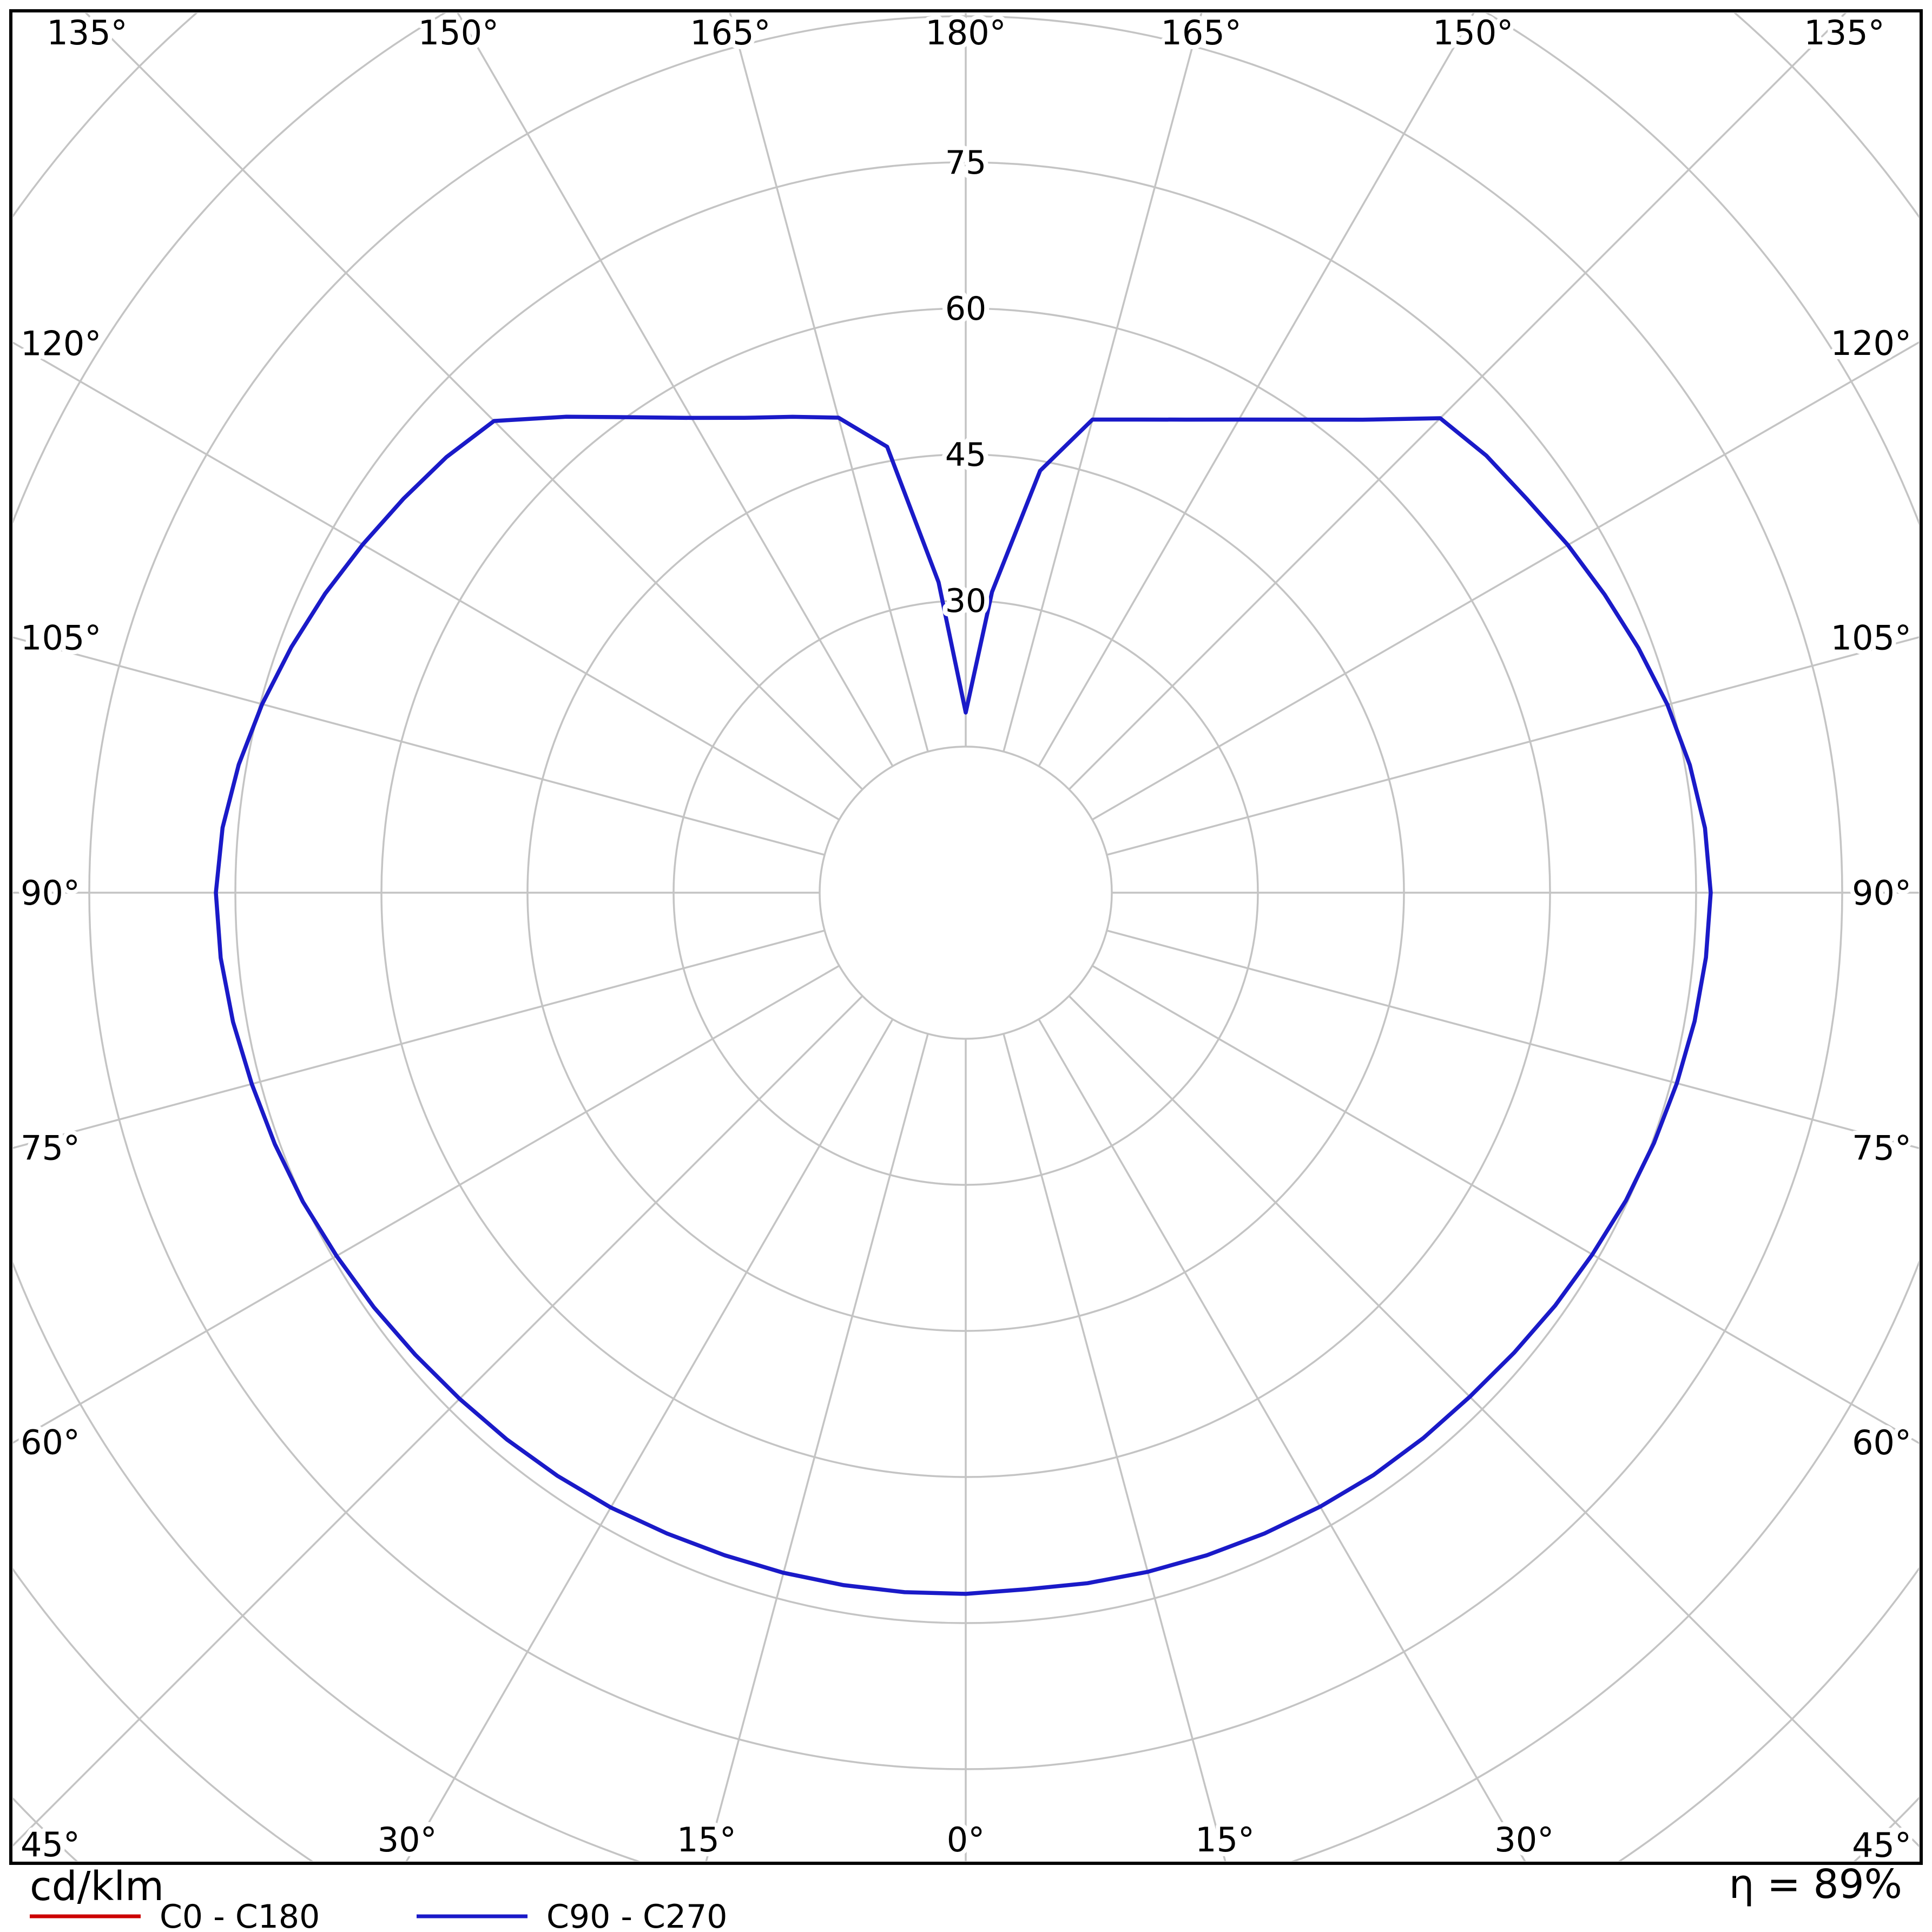 This screenshot has width=1932, height=1932. What do you see at coordinates (965, 309) in the screenshot?
I see `ring-value-label: 60` at bounding box center [965, 309].